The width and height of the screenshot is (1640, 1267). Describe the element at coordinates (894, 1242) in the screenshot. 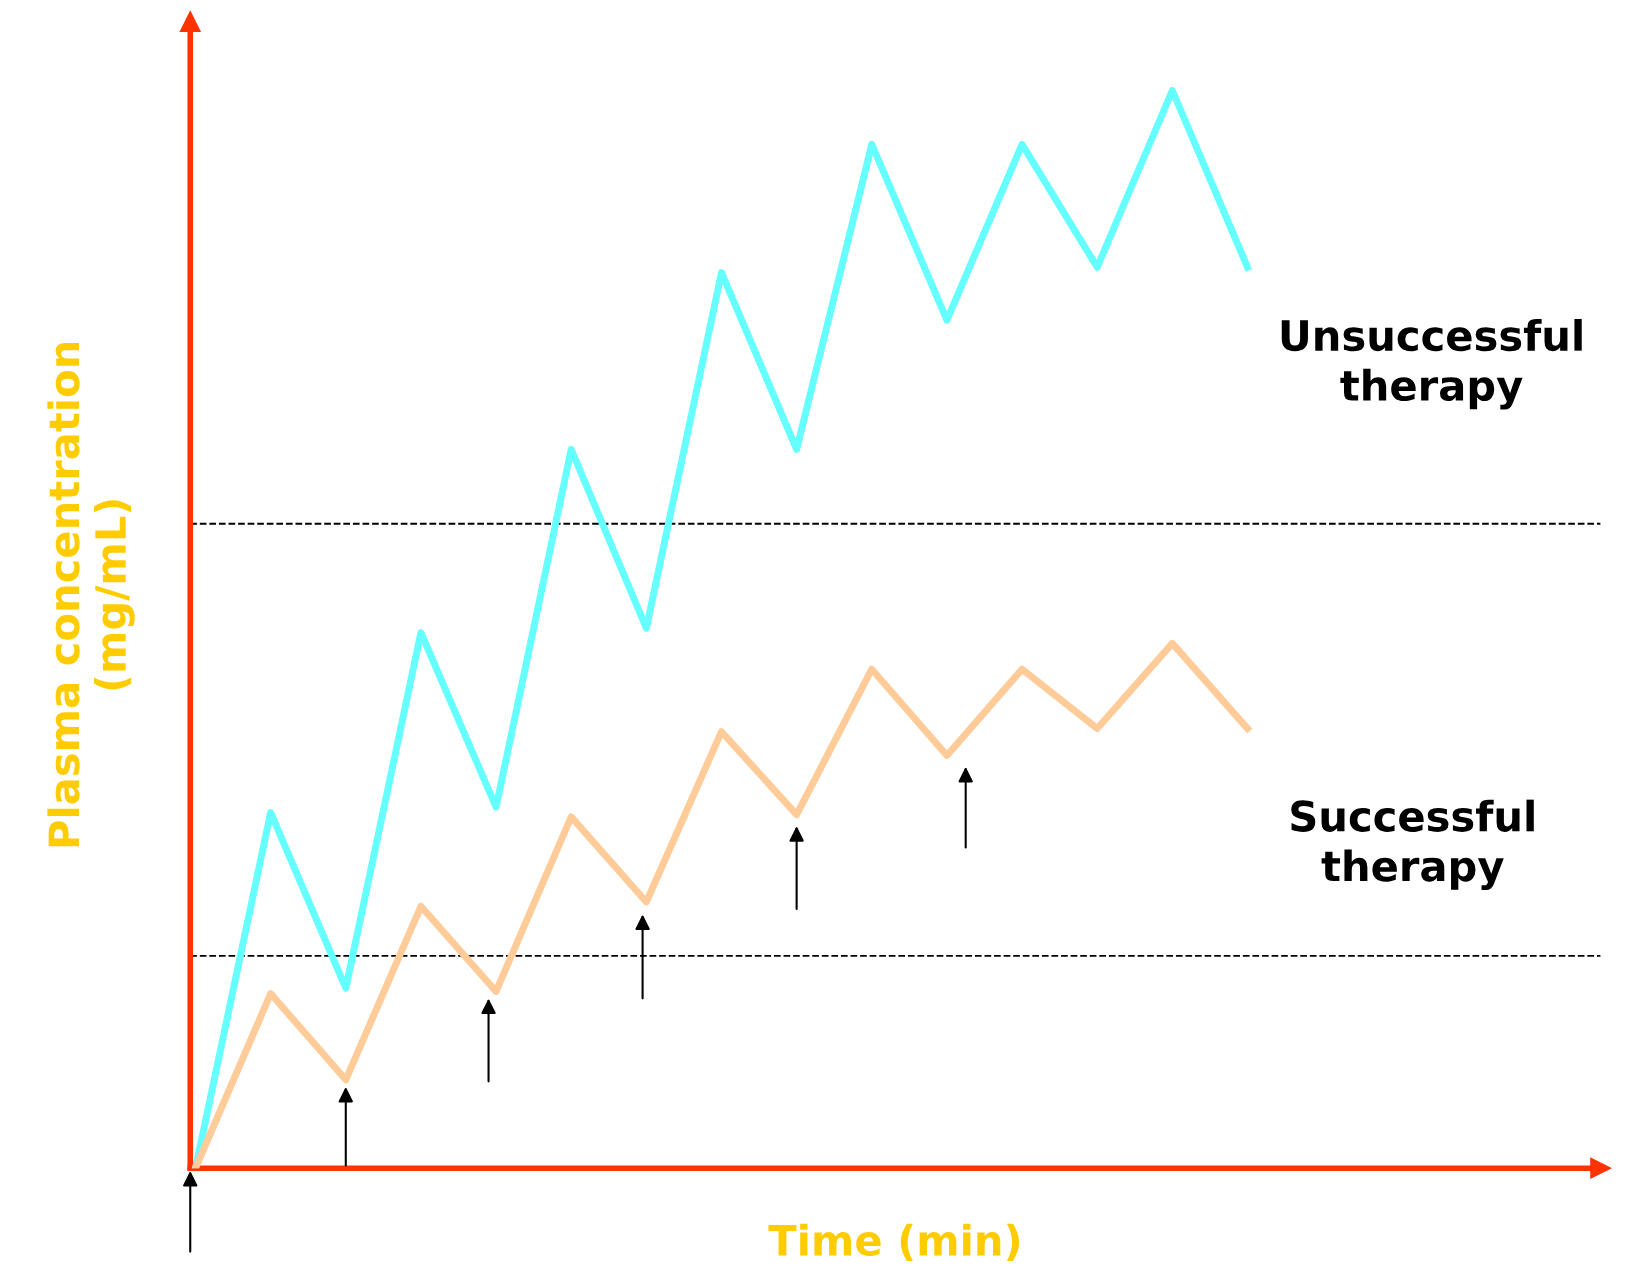

I see `x-axis-title: Time (min)` at that location.